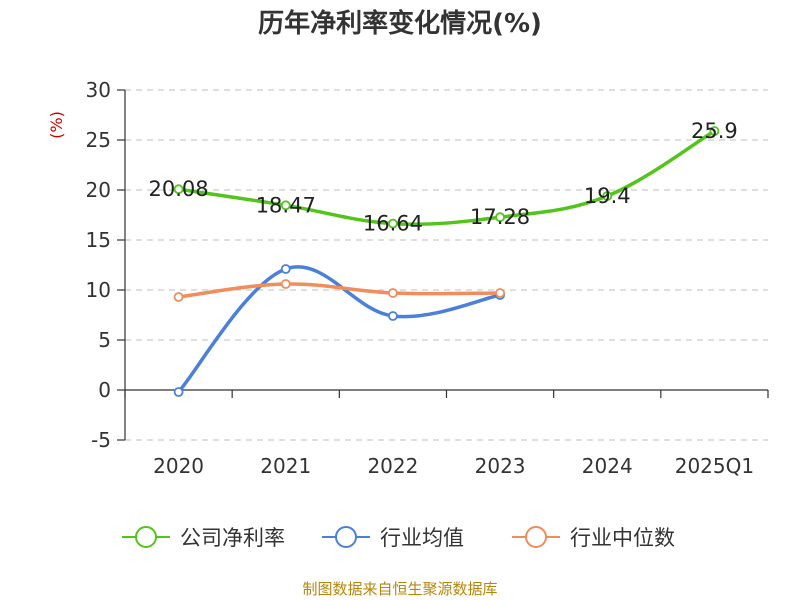 The width and height of the screenshot is (800, 600). Describe the element at coordinates (98, 140) in the screenshot. I see `y-tick-label: 25` at that location.